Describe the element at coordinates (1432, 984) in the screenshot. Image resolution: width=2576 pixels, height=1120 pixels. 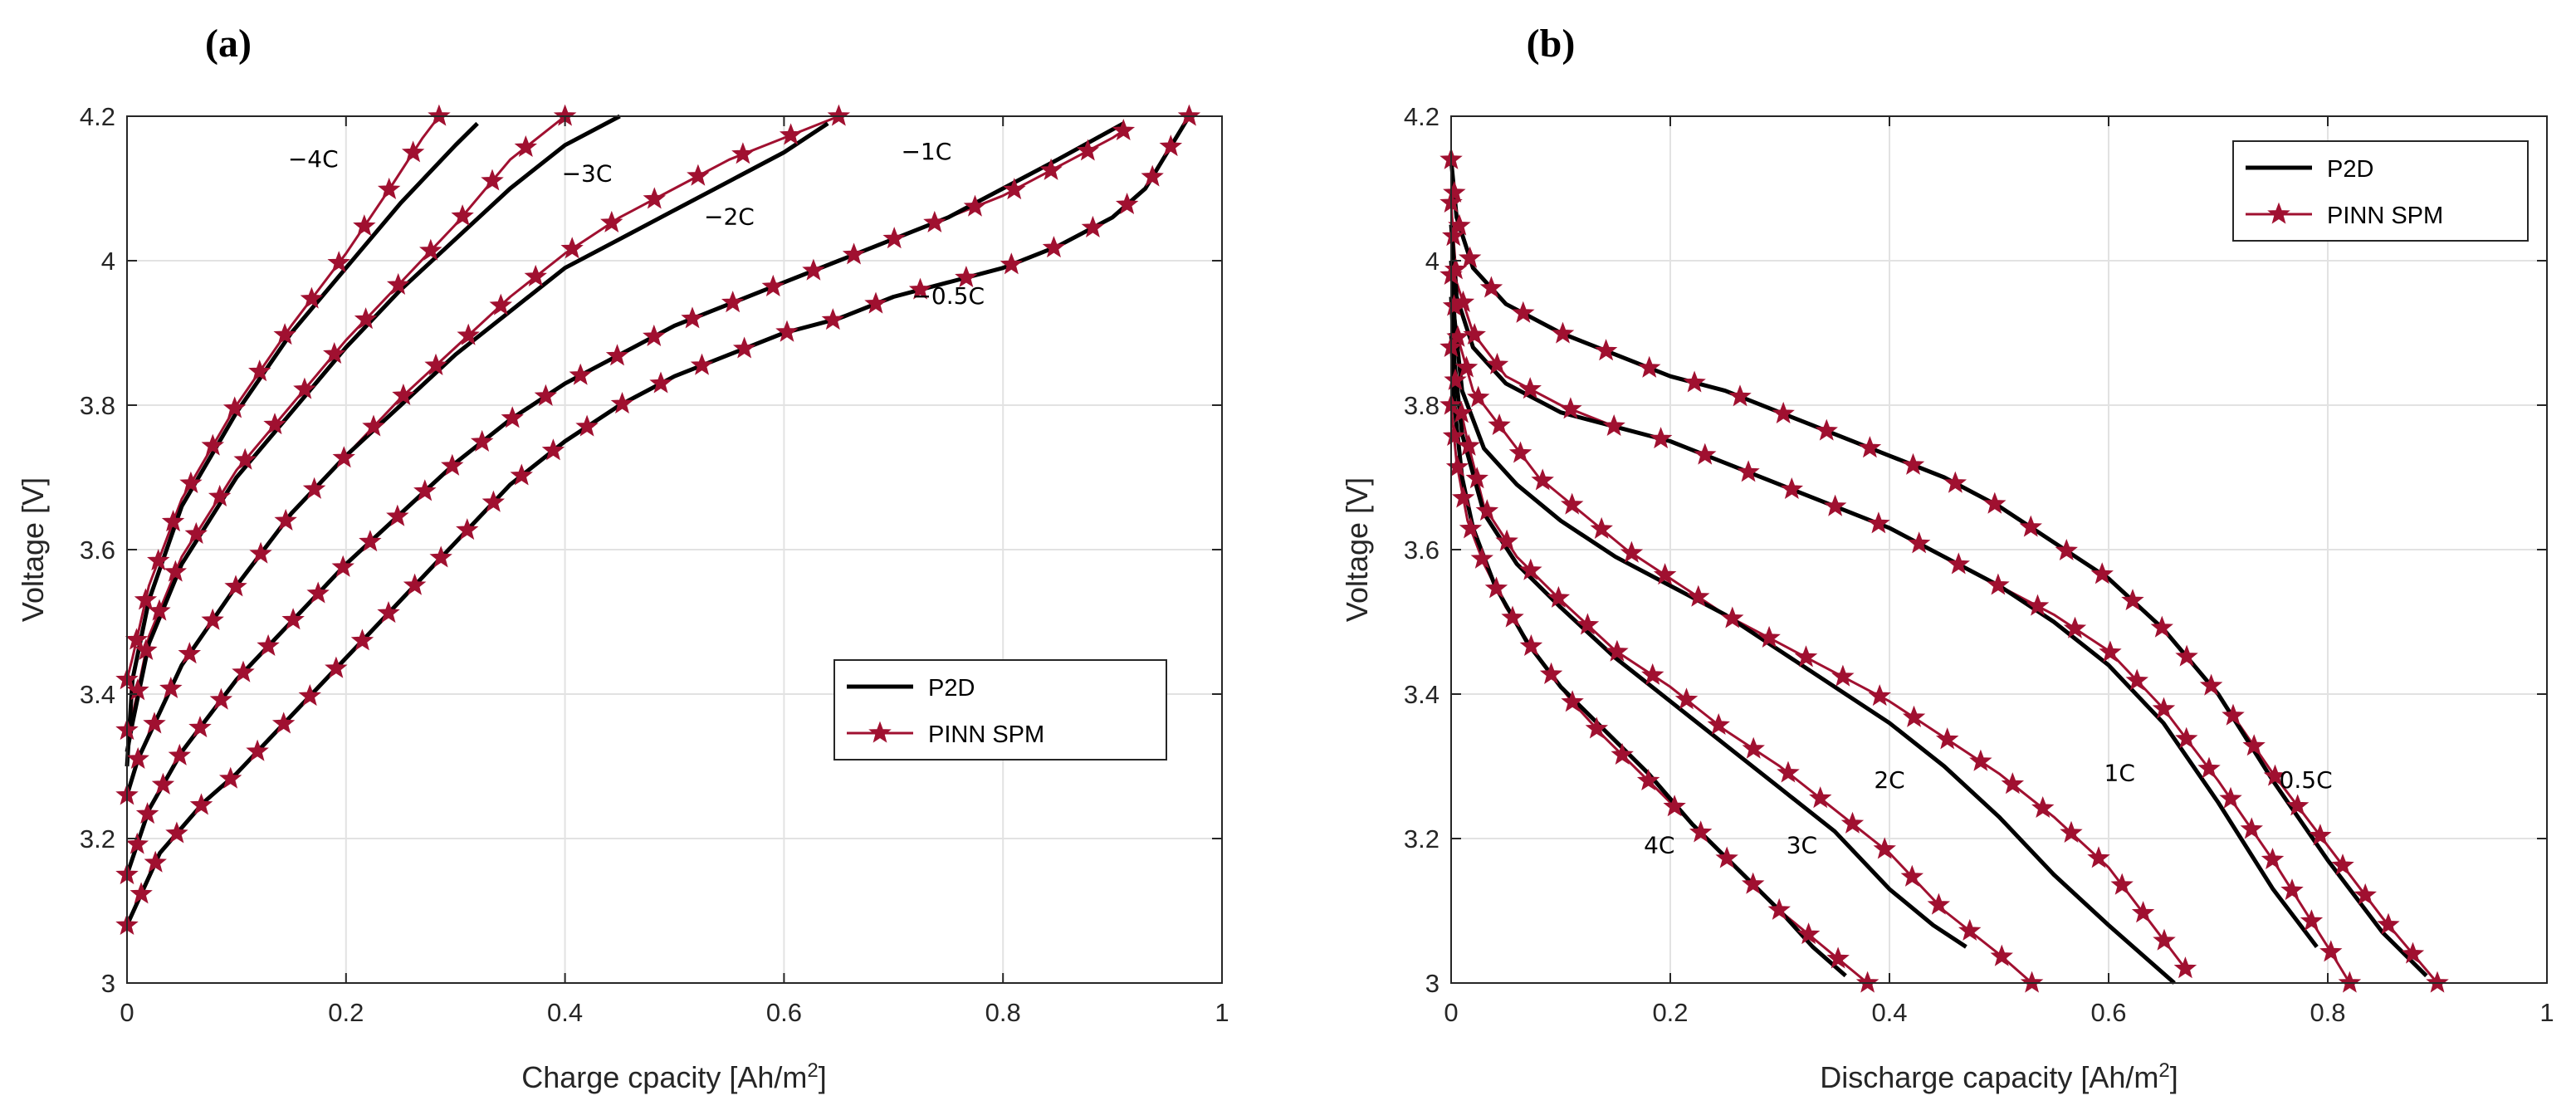
I see `y-tick-label: 3` at that location.